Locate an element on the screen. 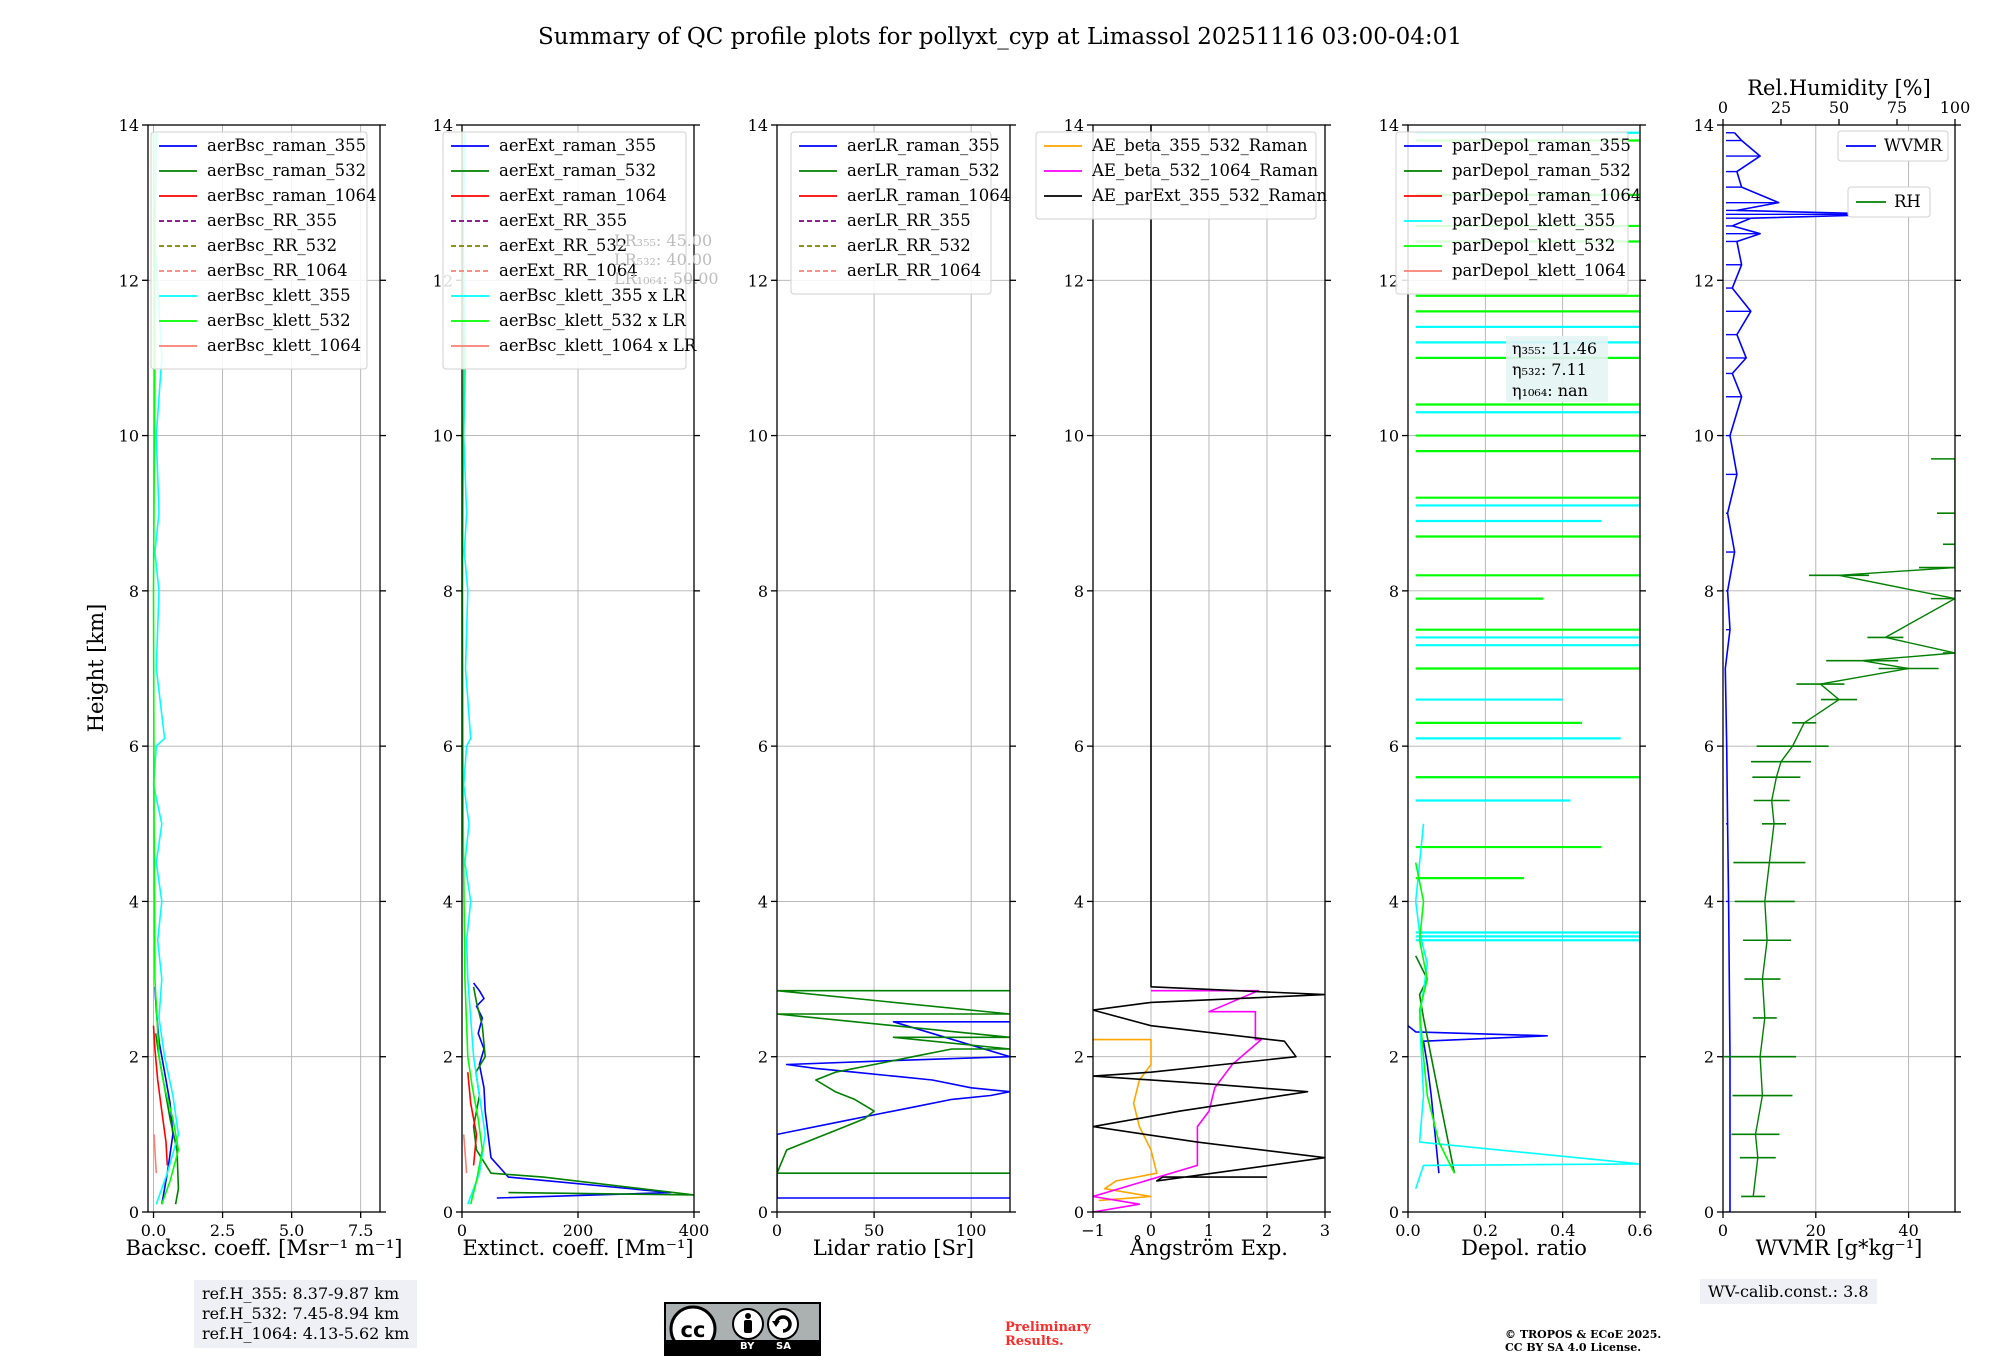 Image resolution: width=2000 pixels, height=1360 pixels. legend-label: parDepol_raman_1064 is located at coordinates (1546, 195).